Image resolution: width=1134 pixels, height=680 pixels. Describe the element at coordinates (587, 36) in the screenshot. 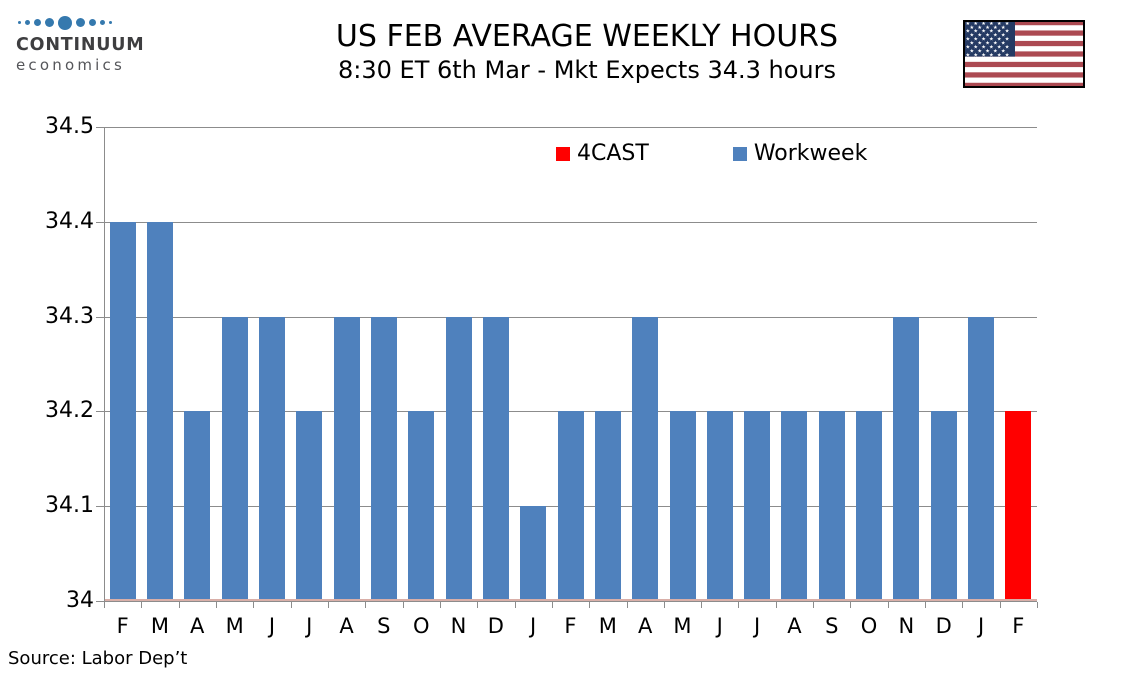

I see `chart-title: US FEB AVERAGE WEEKLY HOURS` at that location.